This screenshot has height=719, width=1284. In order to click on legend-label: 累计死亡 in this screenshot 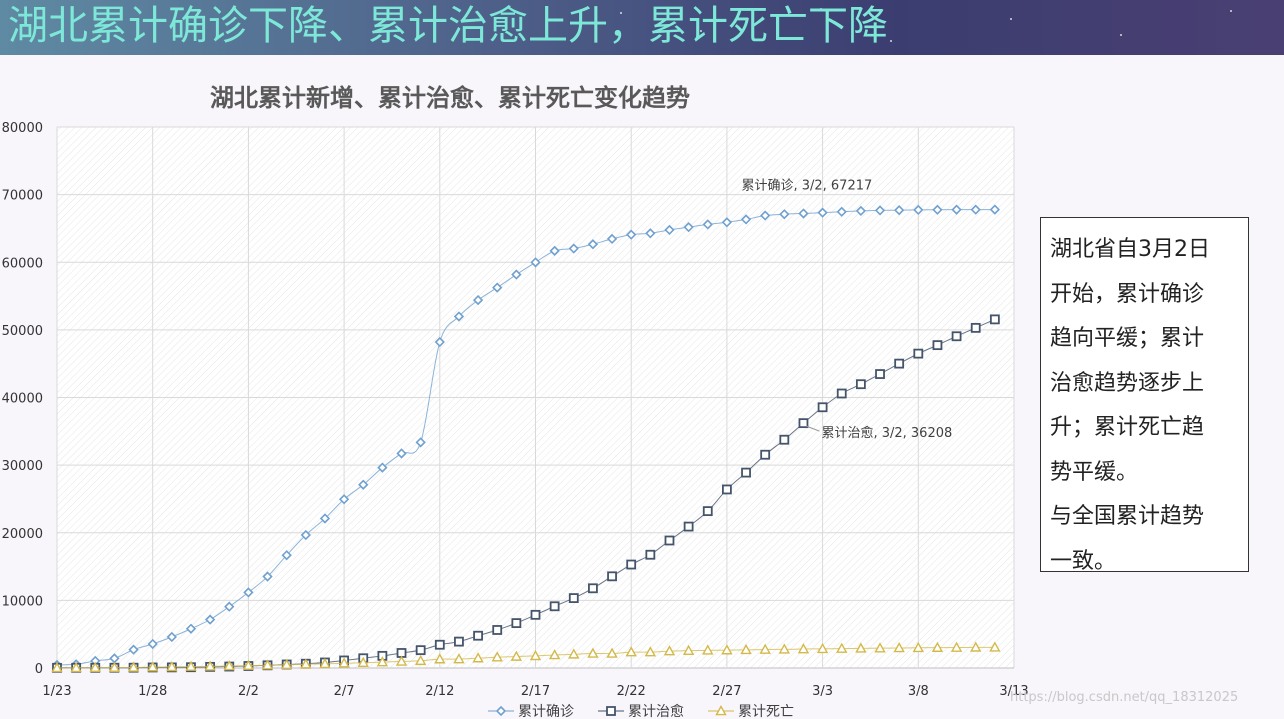, I will do `click(766, 711)`.